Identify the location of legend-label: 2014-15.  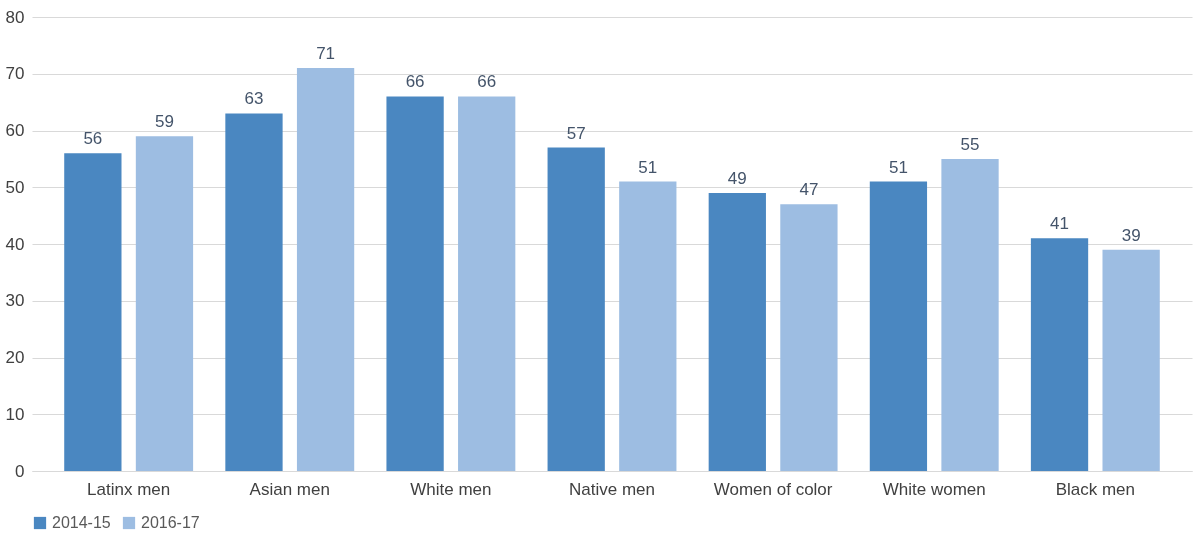
(81, 522).